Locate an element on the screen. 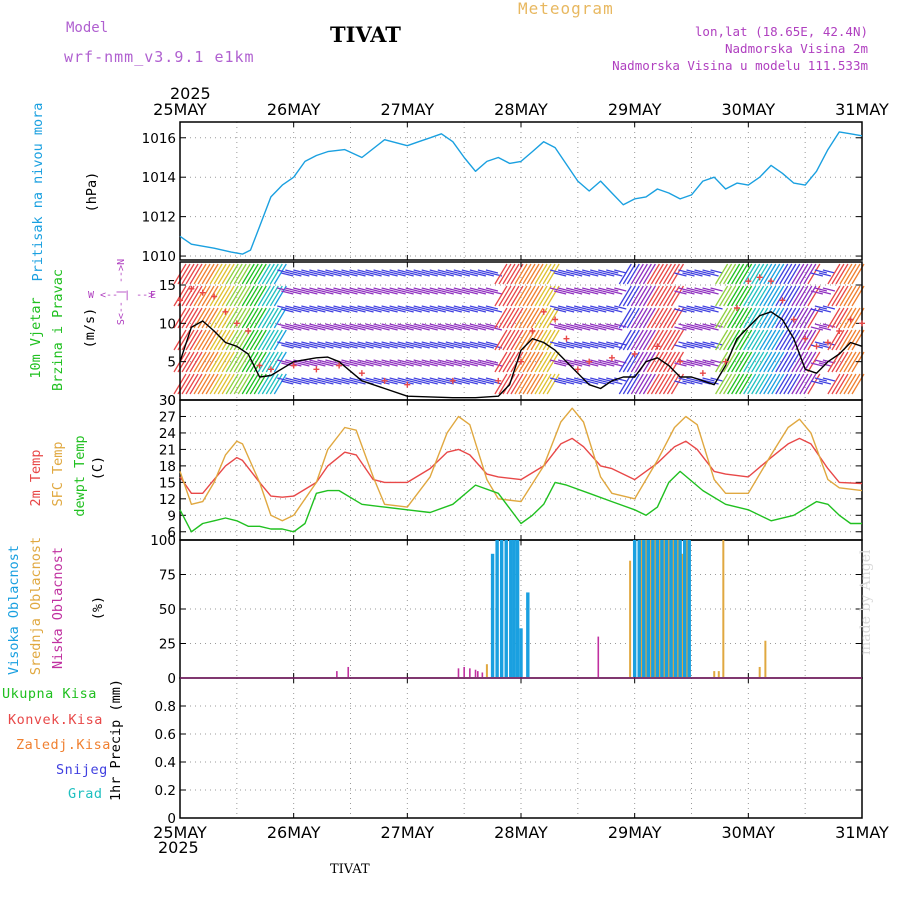 This screenshot has width=900, height=900. sfc-temp-line is located at coordinates (521, 464).